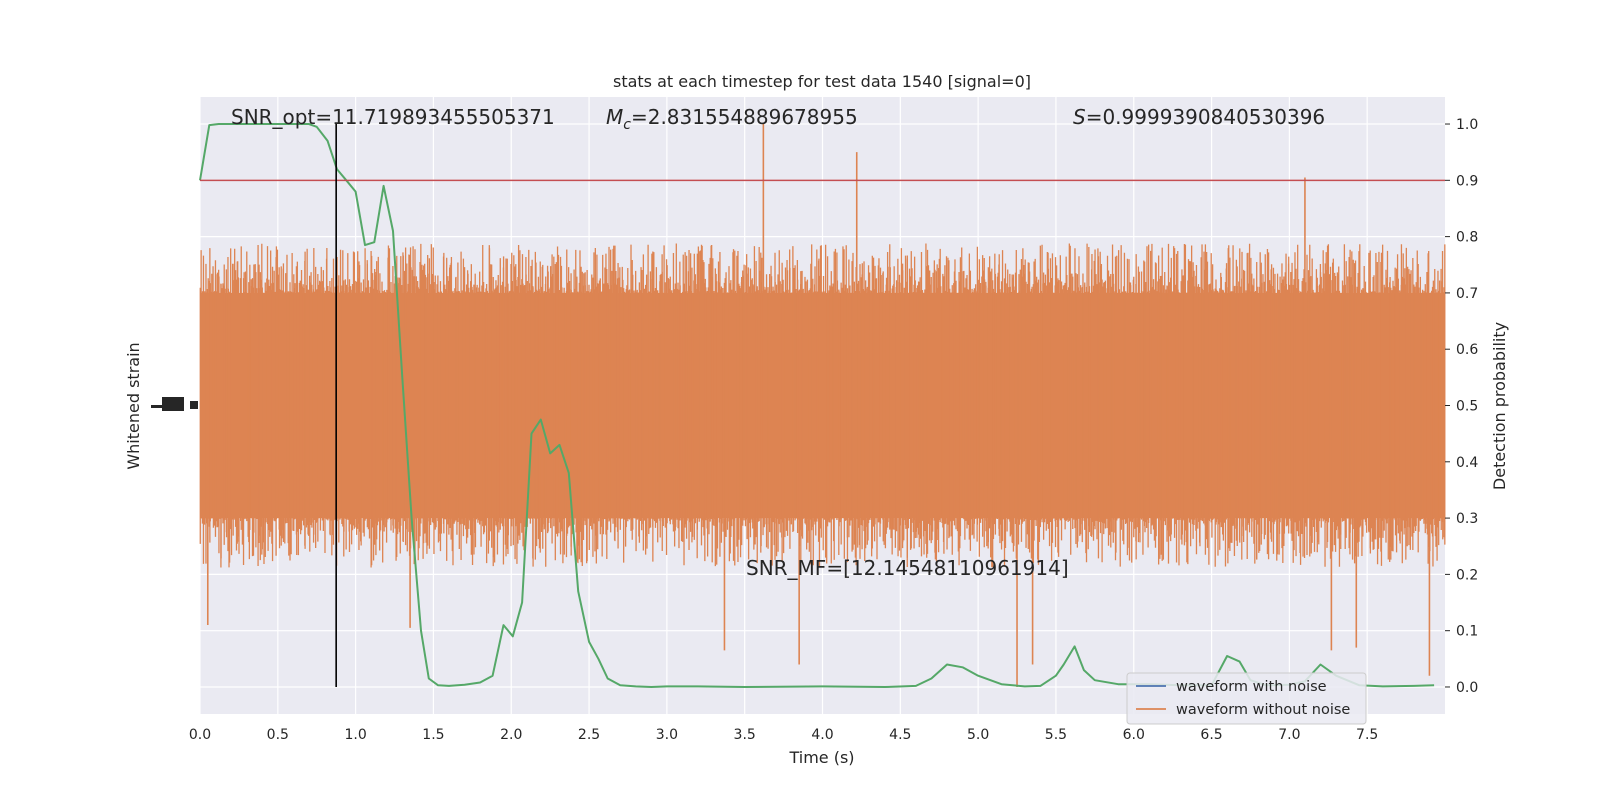 This screenshot has width=1600, height=800. Describe the element at coordinates (907, 568) in the screenshot. I see `snr-mf-annotation: SNR_MF=[12.14548110961914]` at that location.